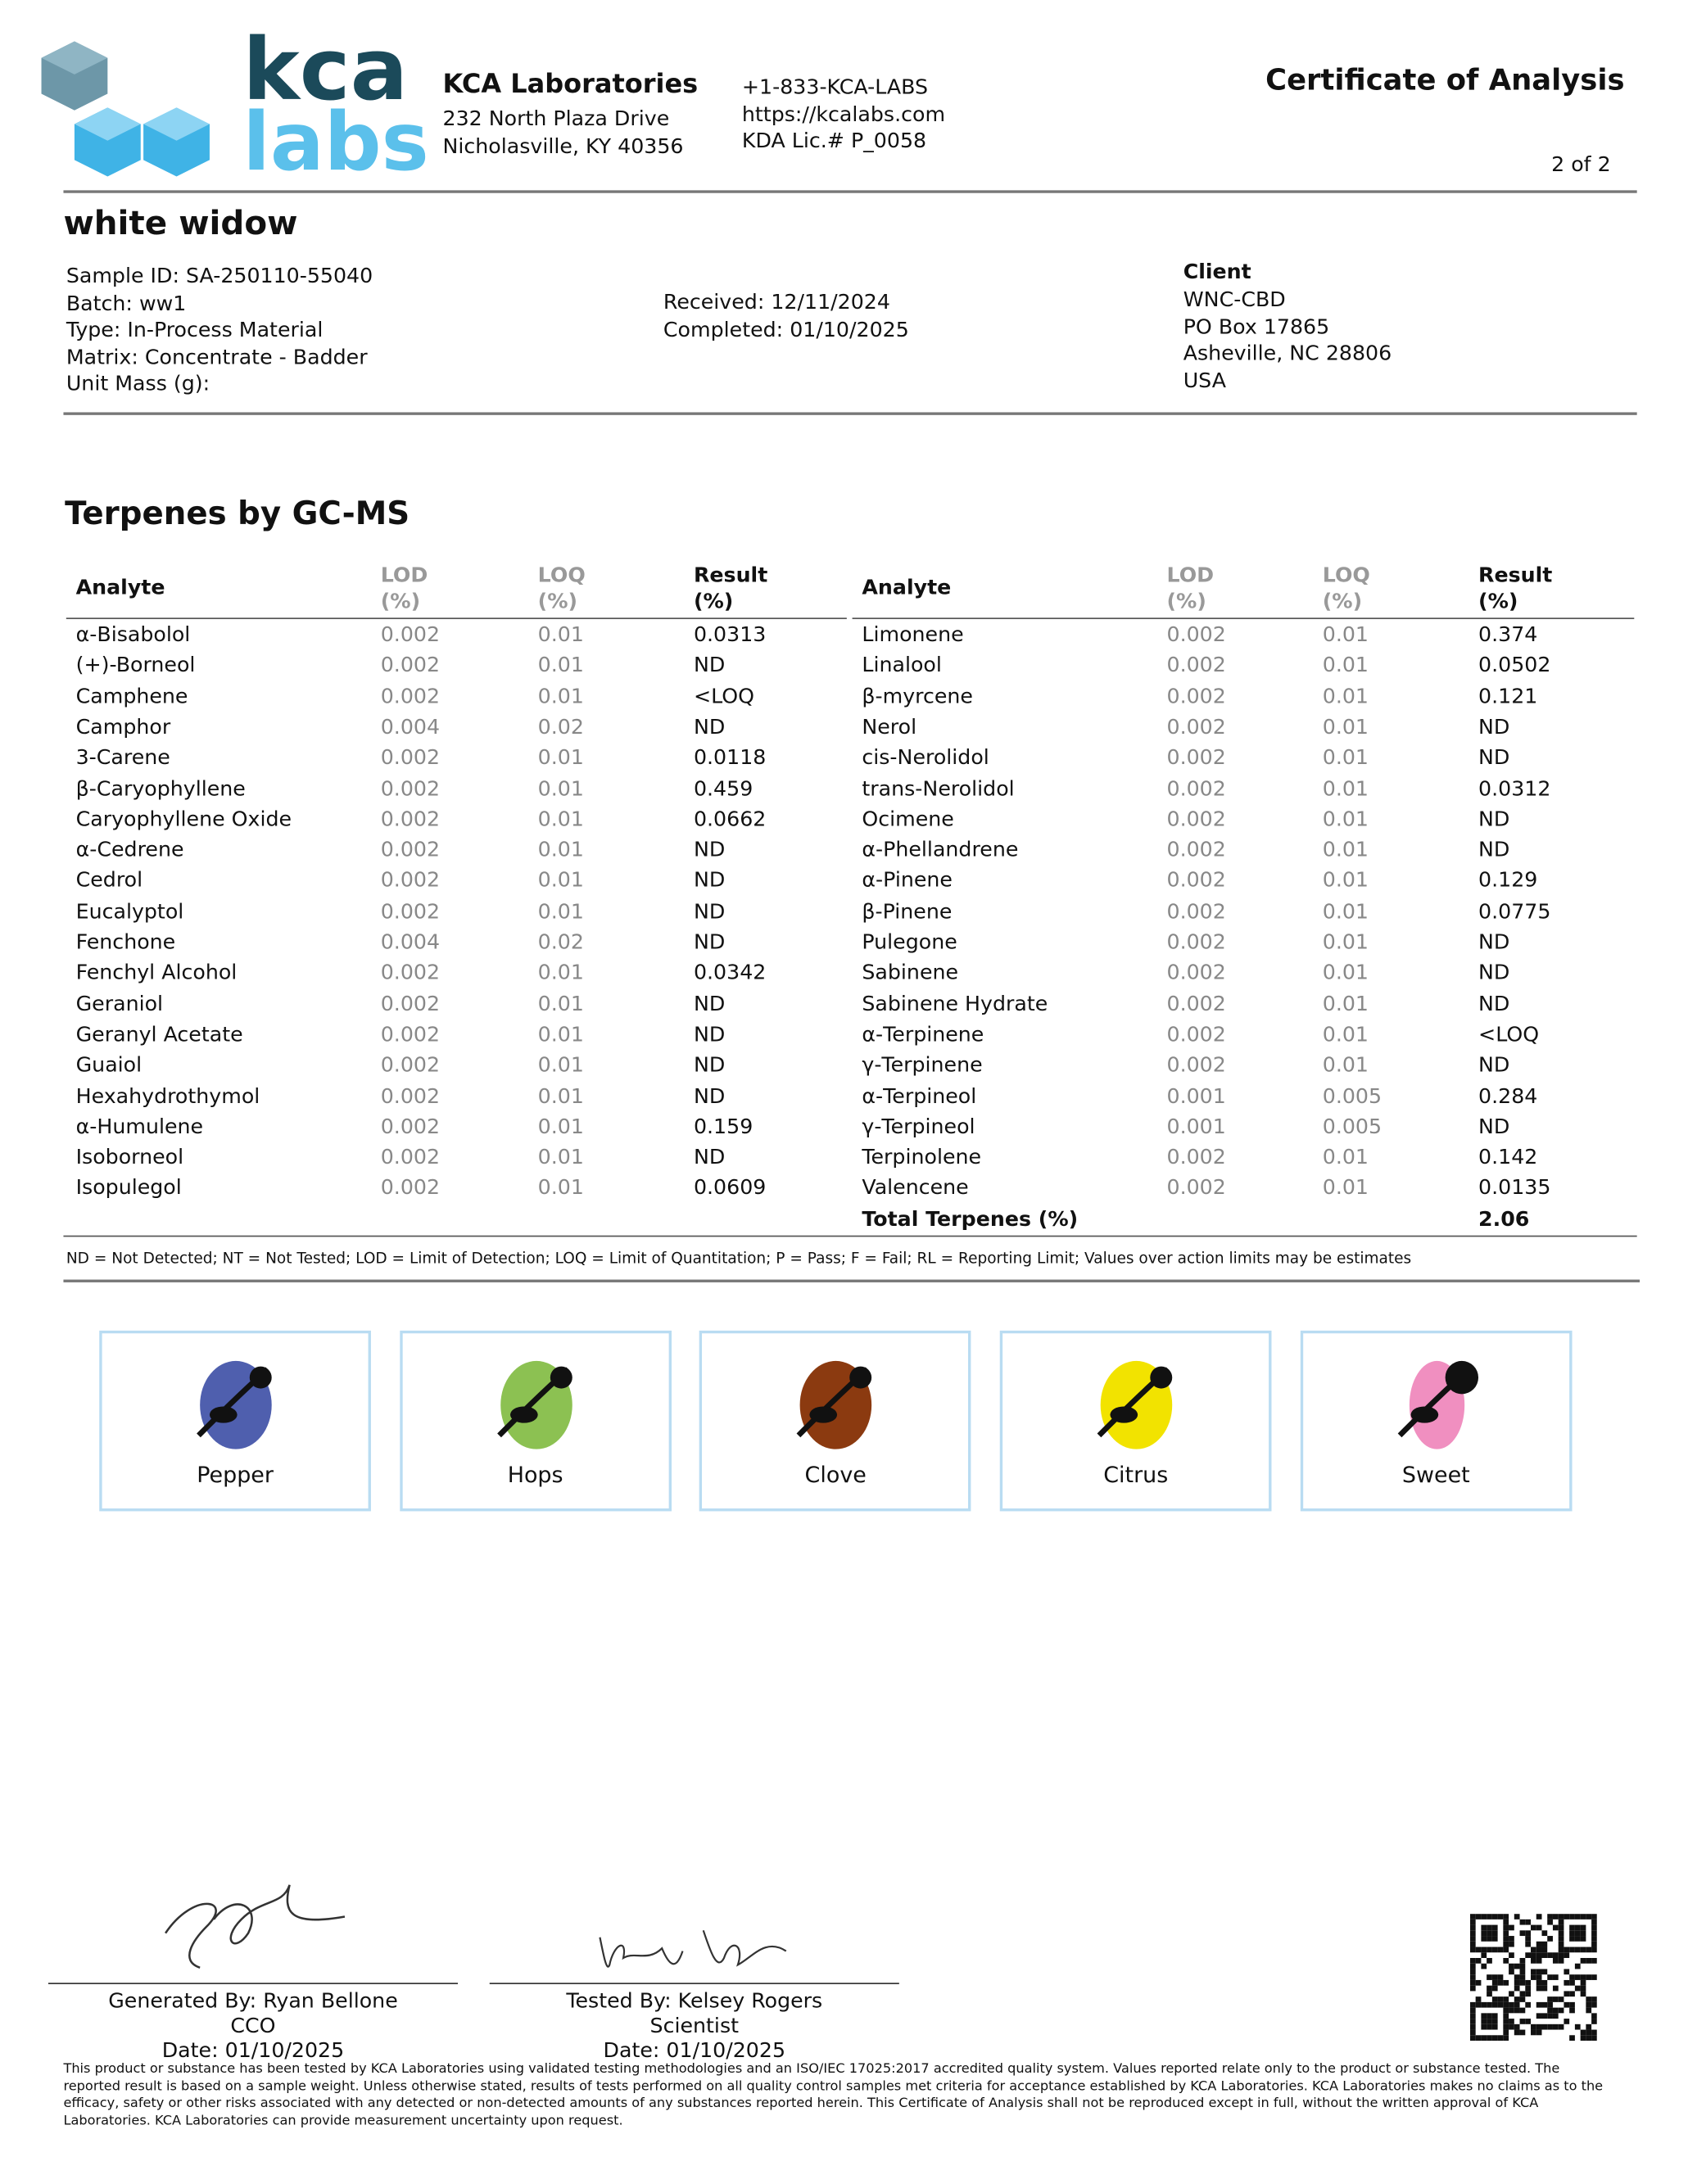  What do you see at coordinates (1196, 1126) in the screenshot?
I see `cell: 0.001` at bounding box center [1196, 1126].